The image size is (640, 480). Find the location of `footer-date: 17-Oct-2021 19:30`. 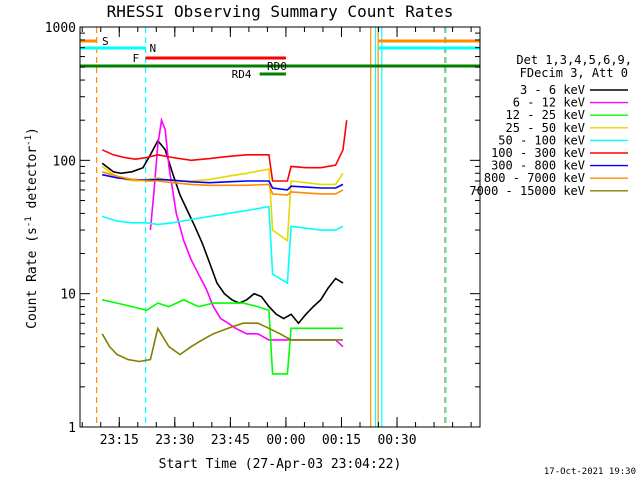

footer-date: 17-Oct-2021 19:30 is located at coordinates (590, 472).